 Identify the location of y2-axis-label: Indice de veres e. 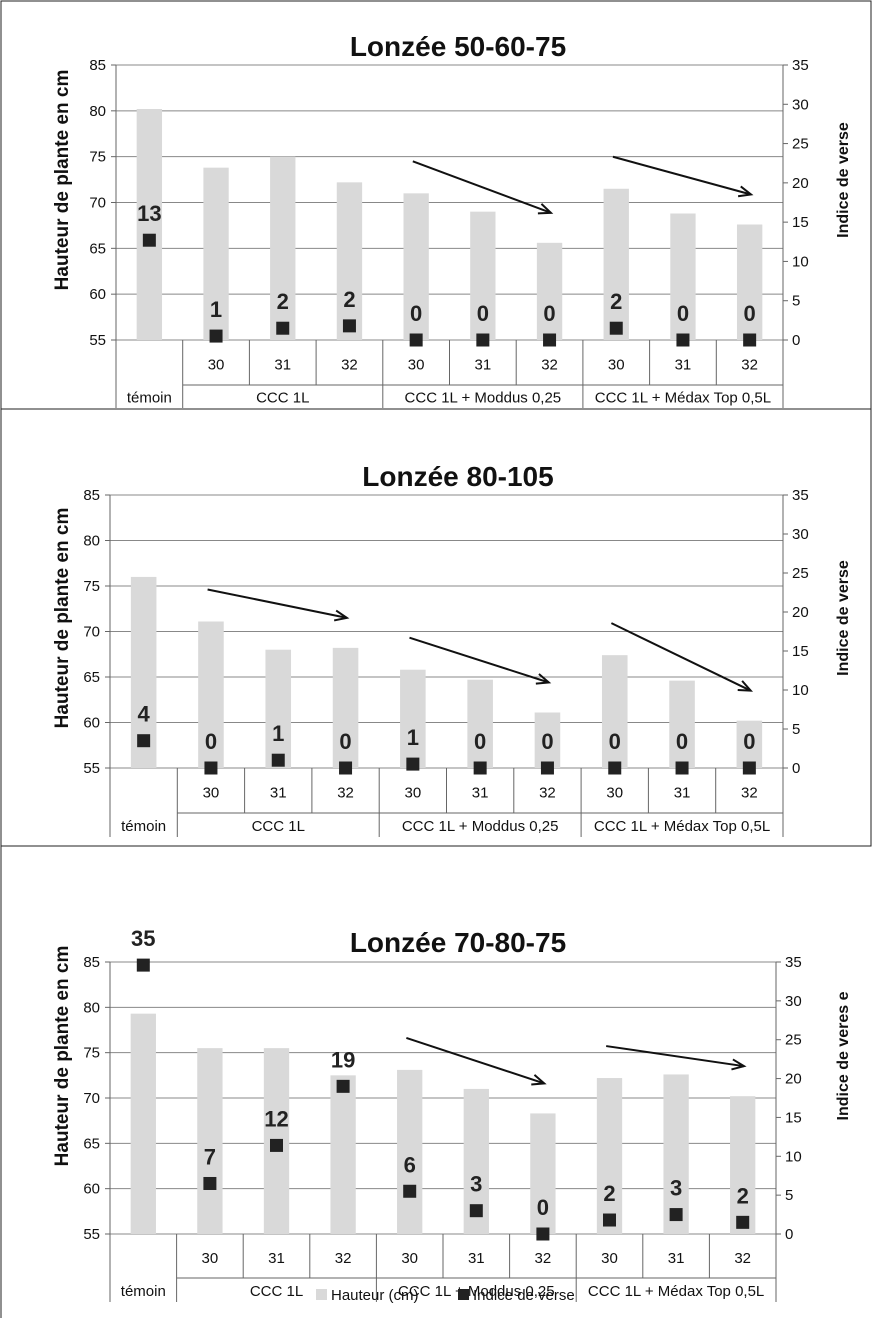
(843, 1055).